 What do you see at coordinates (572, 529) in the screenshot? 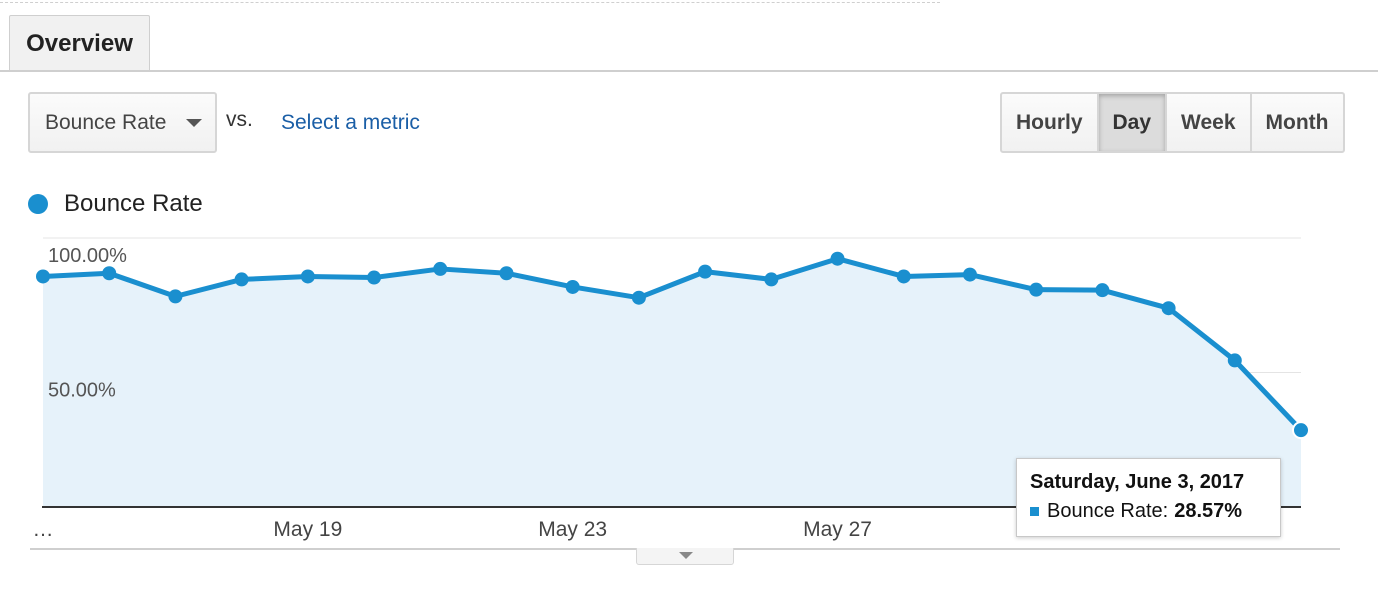
I see `x-tick-label: May 23` at bounding box center [572, 529].